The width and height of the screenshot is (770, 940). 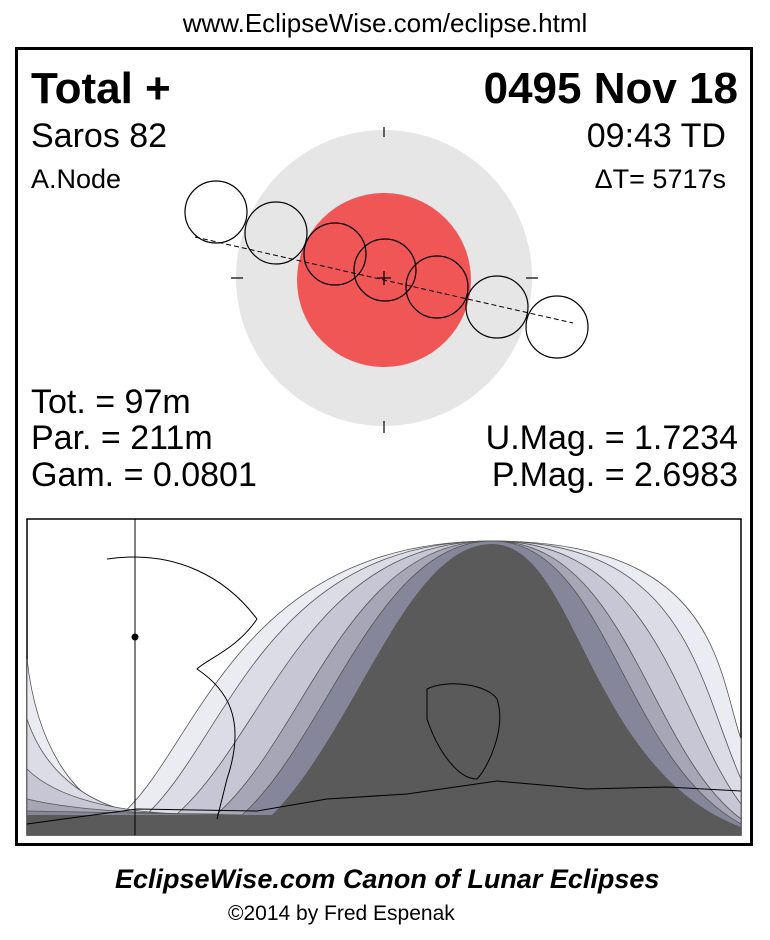 I want to click on moon-positions, so click(x=386, y=269).